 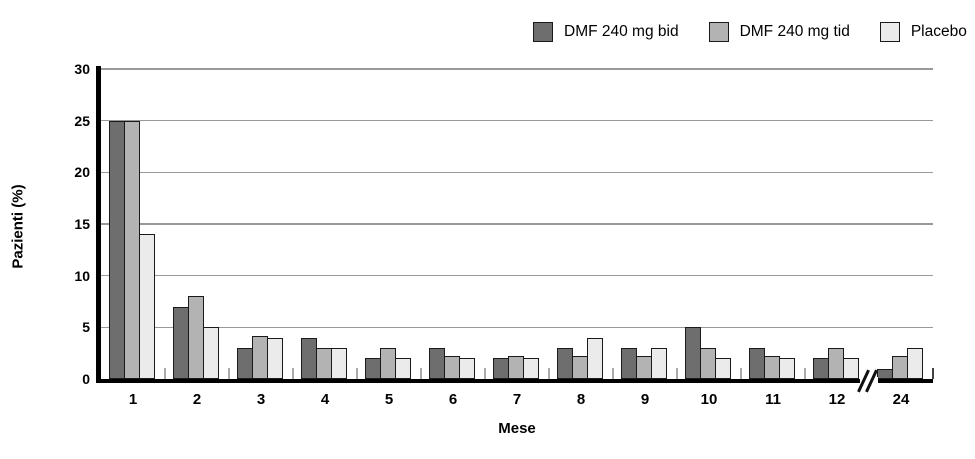 What do you see at coordinates (98, 224) in the screenshot?
I see `y-axis-line` at bounding box center [98, 224].